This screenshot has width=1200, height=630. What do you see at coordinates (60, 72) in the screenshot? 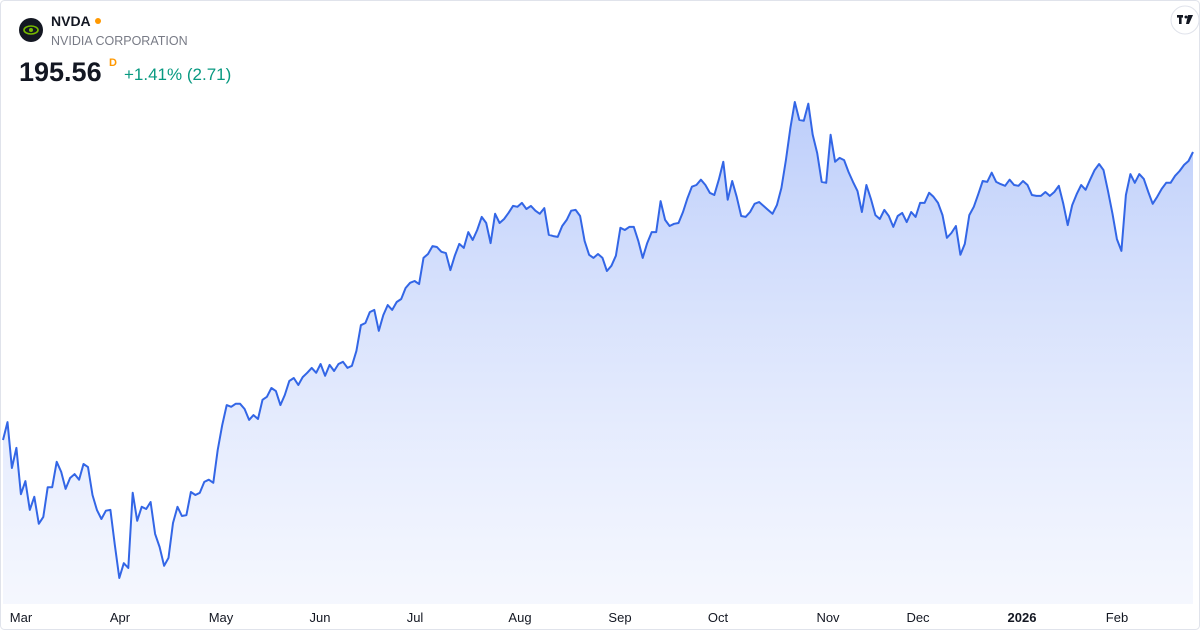
I see `price: 195.56` at bounding box center [60, 72].